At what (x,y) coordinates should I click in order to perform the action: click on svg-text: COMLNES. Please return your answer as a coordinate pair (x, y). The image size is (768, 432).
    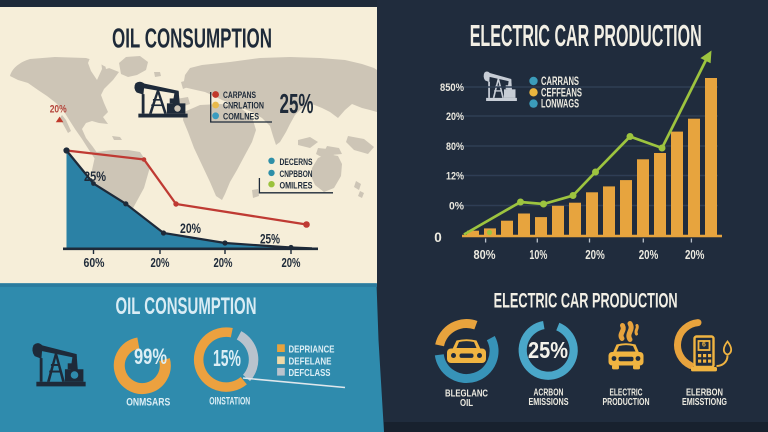
    Looking at the image, I should click on (241, 116).